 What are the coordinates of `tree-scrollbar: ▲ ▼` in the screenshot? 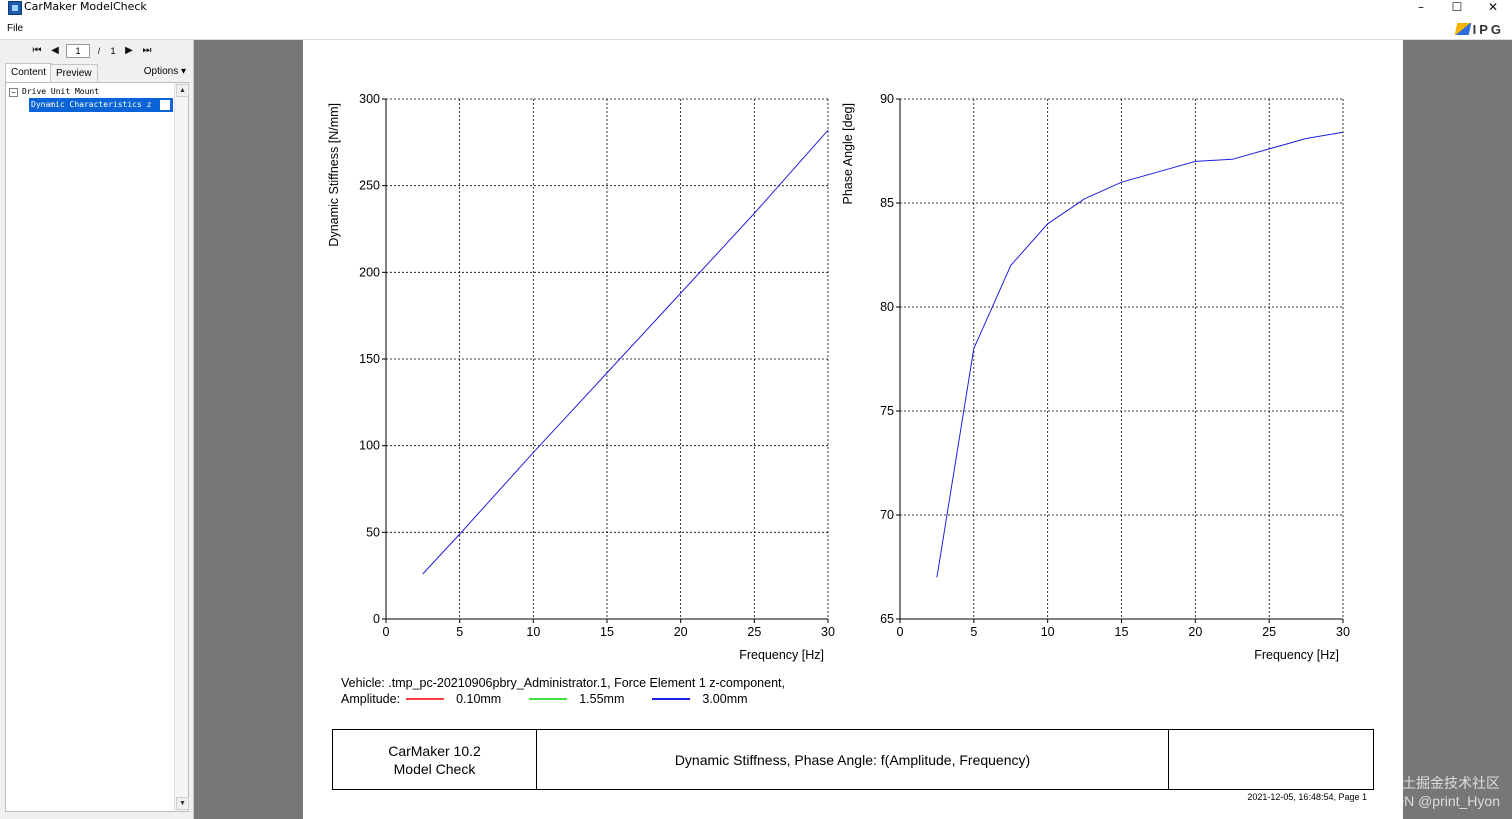 It's located at (181, 447).